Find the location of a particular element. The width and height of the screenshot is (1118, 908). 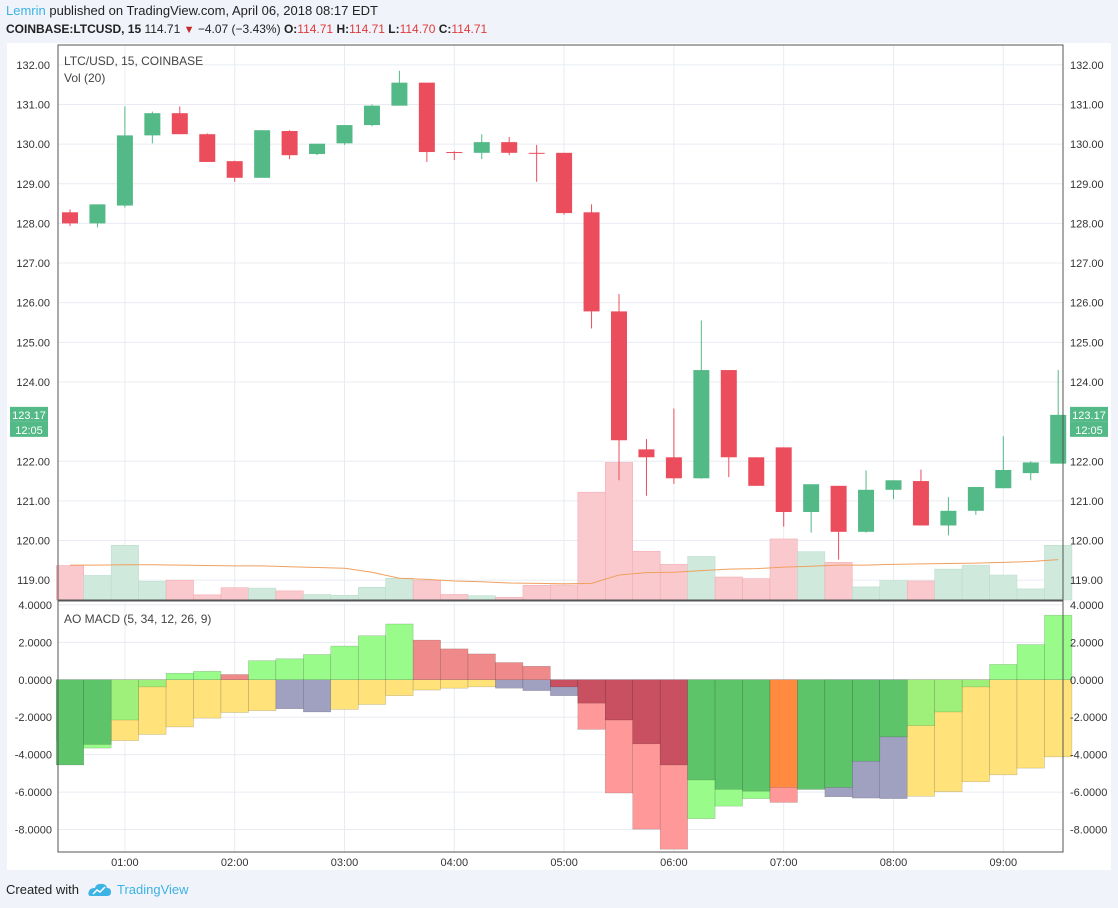

price-tick-left: 124.00 is located at coordinates (33, 383).